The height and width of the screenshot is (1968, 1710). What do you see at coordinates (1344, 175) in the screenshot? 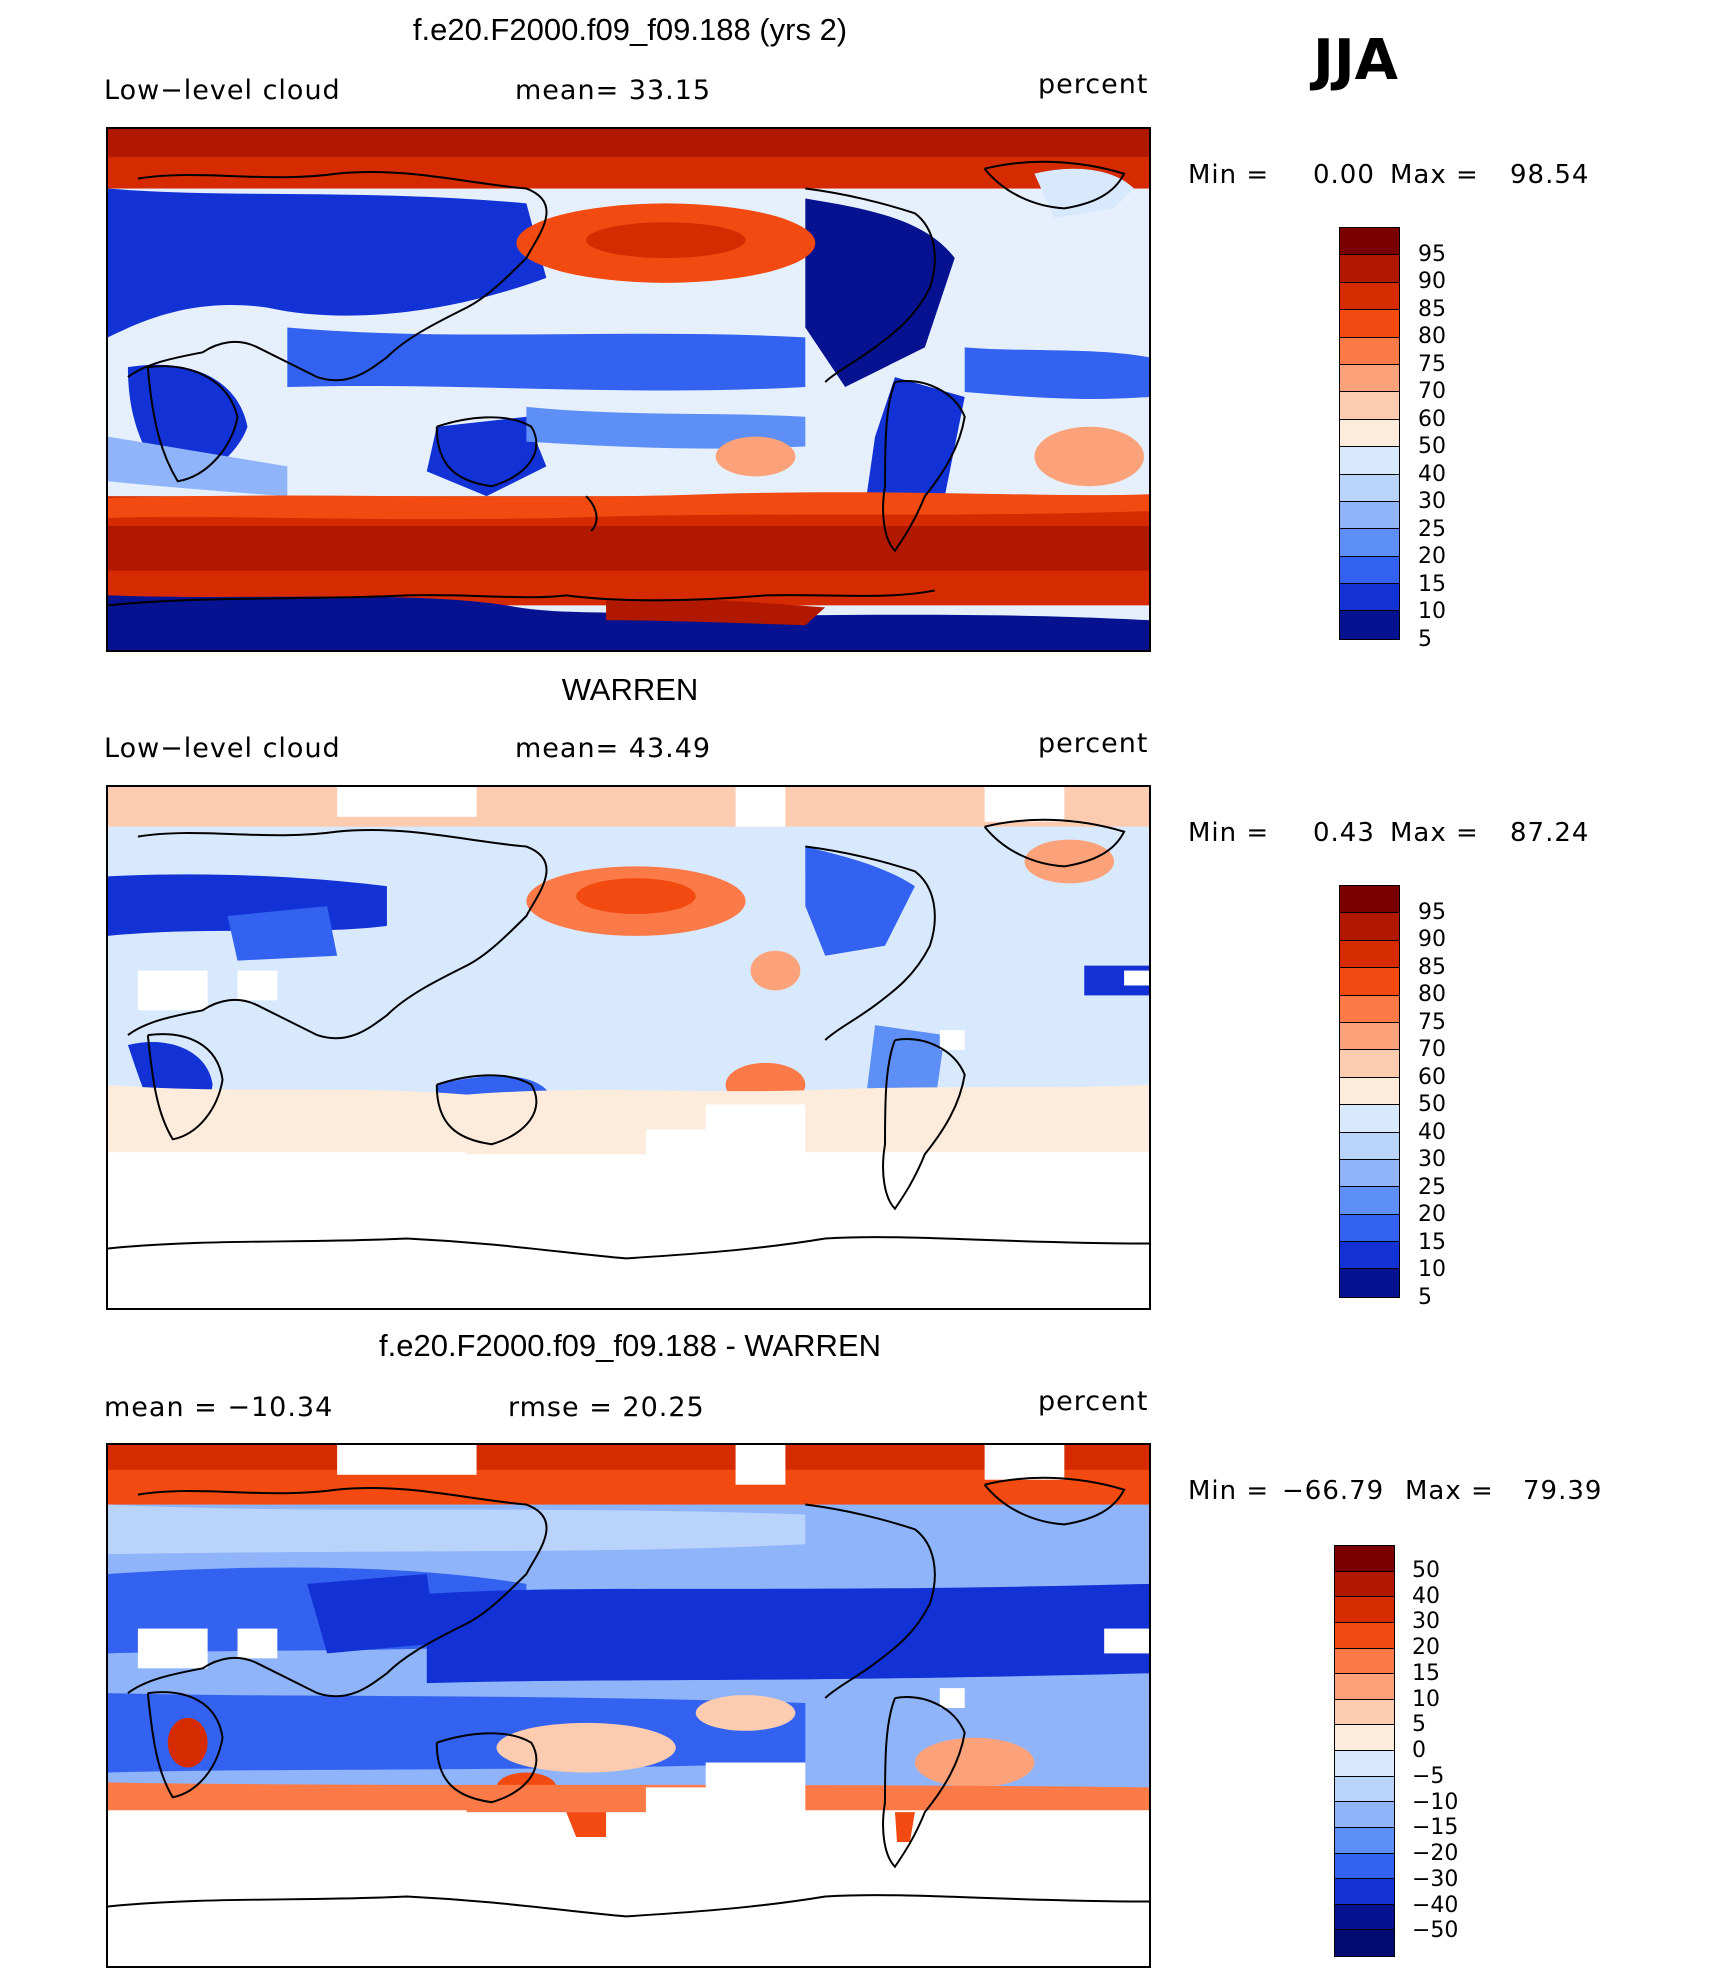
I see `panel-1-min-value: 0.00` at bounding box center [1344, 175].